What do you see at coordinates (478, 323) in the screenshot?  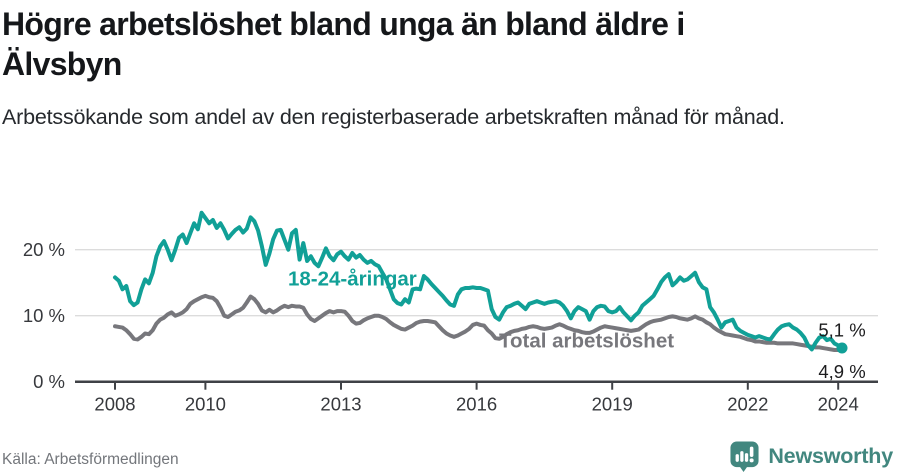 I see `series-line-total` at bounding box center [478, 323].